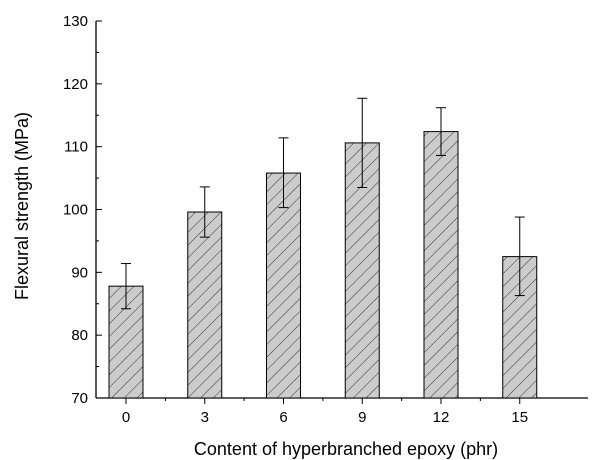  What do you see at coordinates (283, 417) in the screenshot?
I see `x-tick-label: 6` at bounding box center [283, 417].